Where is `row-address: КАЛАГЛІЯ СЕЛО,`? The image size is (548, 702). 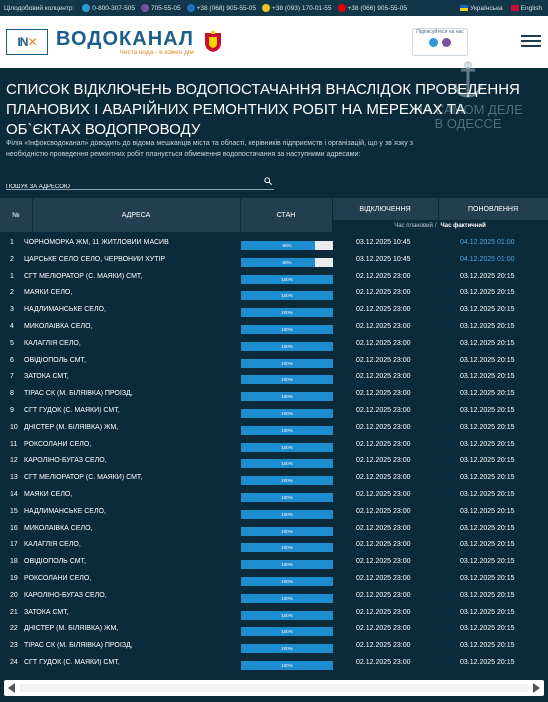
row-address: КАЛАГЛІЯ СЕЛО, is located at coordinates (52, 343).